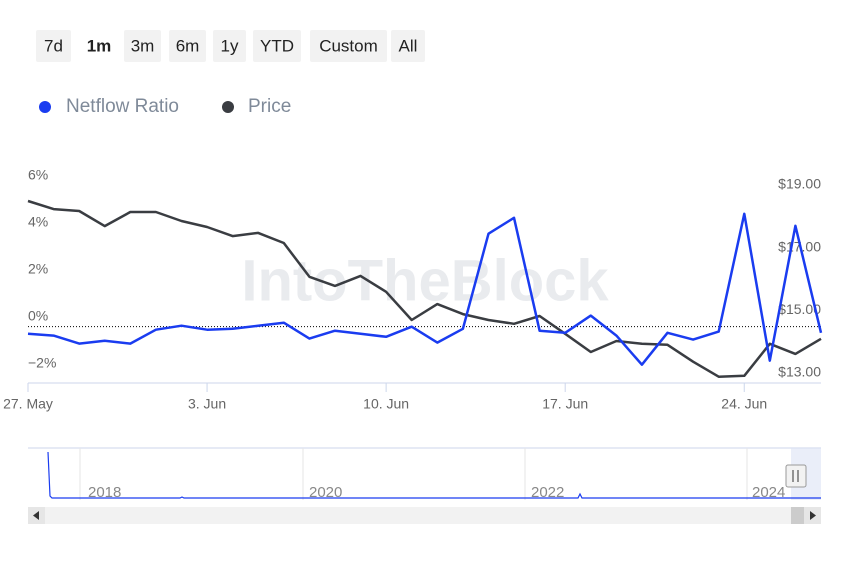 The height and width of the screenshot is (572, 850). I want to click on range-button-label: 6m, so click(188, 45).